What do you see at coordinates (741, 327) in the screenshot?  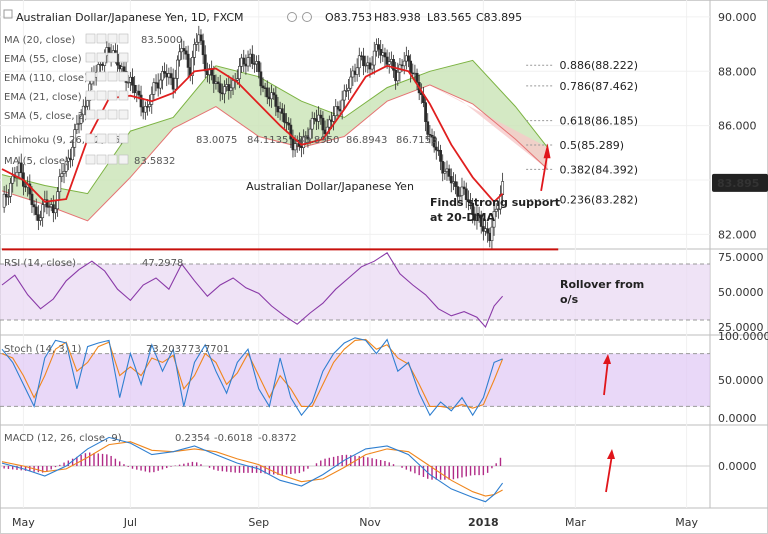 I see `rsi-tick-label: 25.0000` at bounding box center [741, 327].